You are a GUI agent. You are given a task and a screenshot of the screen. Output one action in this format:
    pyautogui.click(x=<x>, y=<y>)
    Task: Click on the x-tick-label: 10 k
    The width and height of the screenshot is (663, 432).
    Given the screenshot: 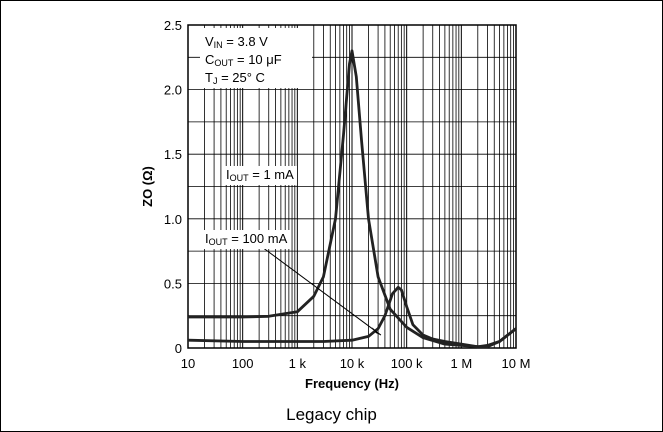 What is the action you would take?
    pyautogui.click(x=352, y=363)
    